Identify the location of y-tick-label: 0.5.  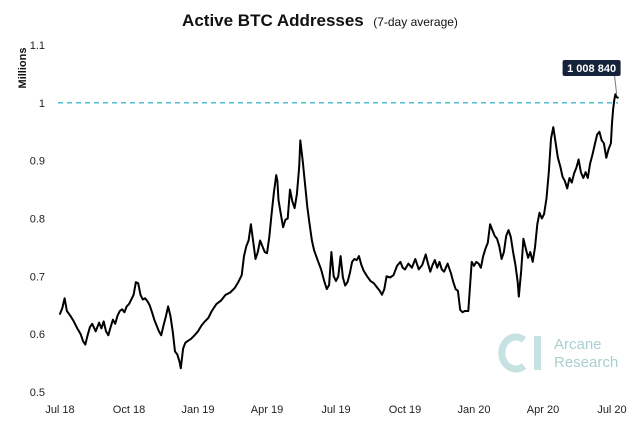
(37, 393).